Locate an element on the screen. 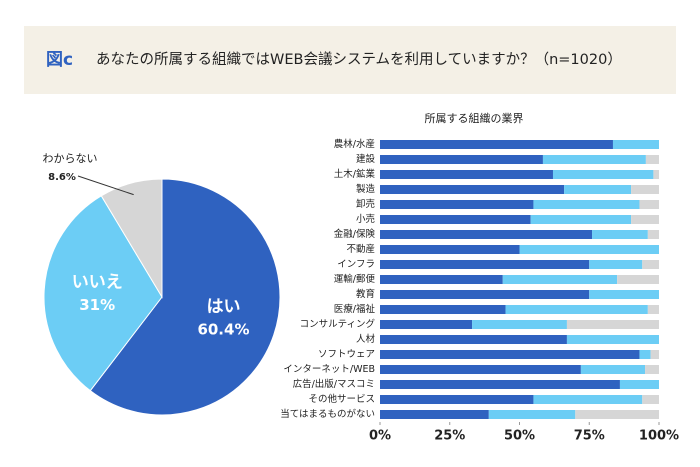  x-tick-label: 50% is located at coordinates (519, 436).